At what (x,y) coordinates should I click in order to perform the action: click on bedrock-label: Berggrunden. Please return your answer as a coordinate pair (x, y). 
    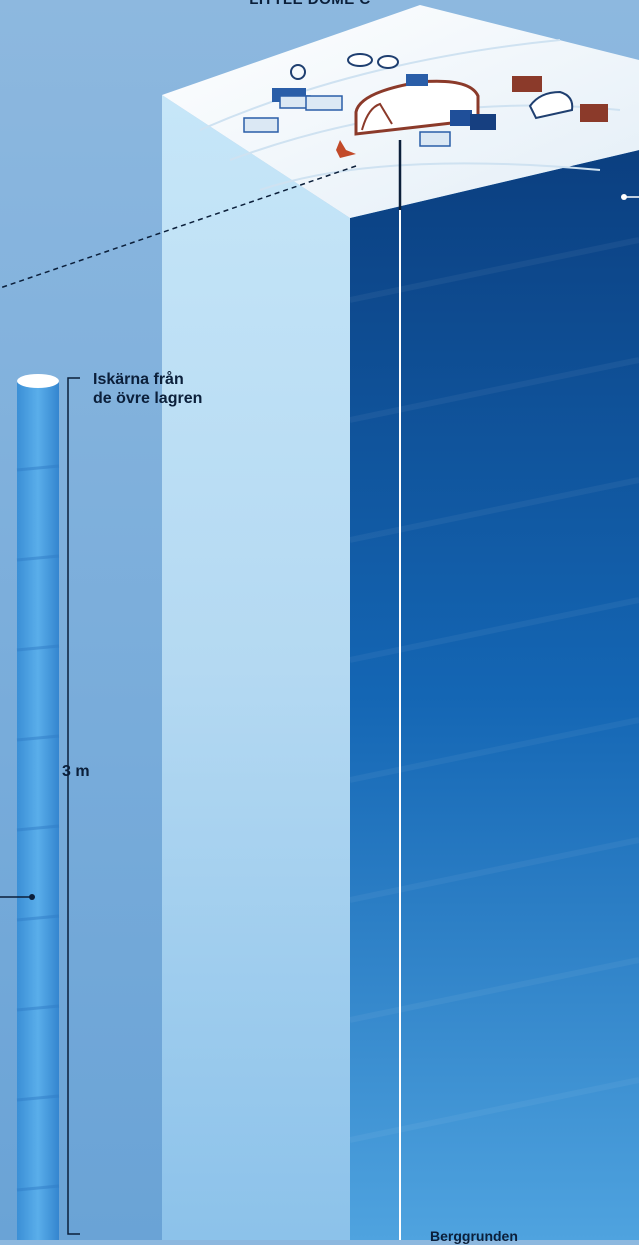
    Looking at the image, I should click on (474, 1236).